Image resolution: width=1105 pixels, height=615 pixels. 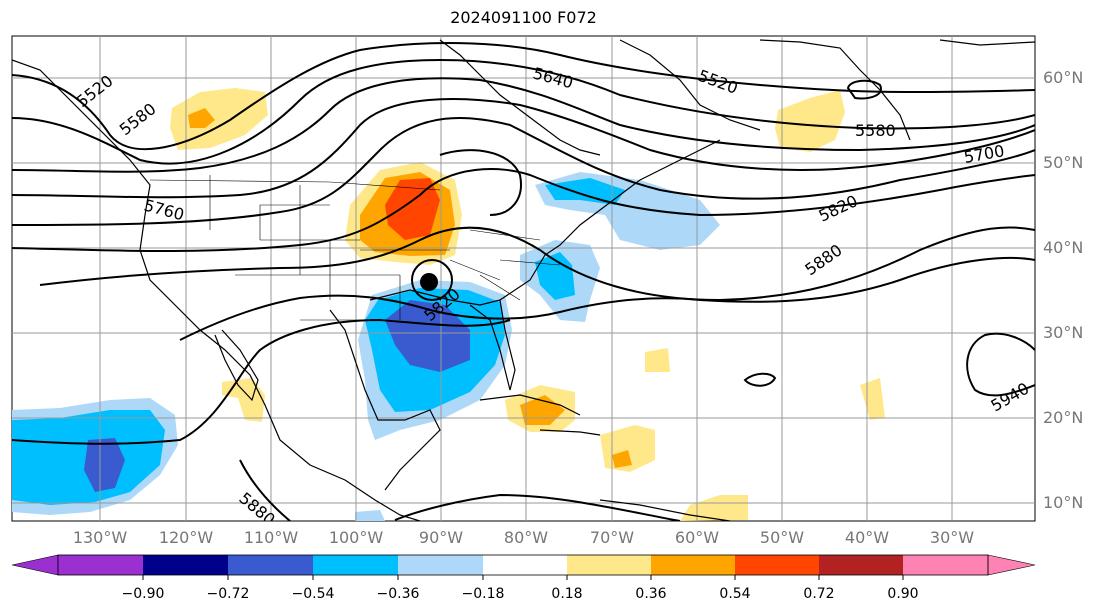 What do you see at coordinates (398, 594) in the screenshot?
I see `colorbar-tick-label: −0.36` at bounding box center [398, 594].